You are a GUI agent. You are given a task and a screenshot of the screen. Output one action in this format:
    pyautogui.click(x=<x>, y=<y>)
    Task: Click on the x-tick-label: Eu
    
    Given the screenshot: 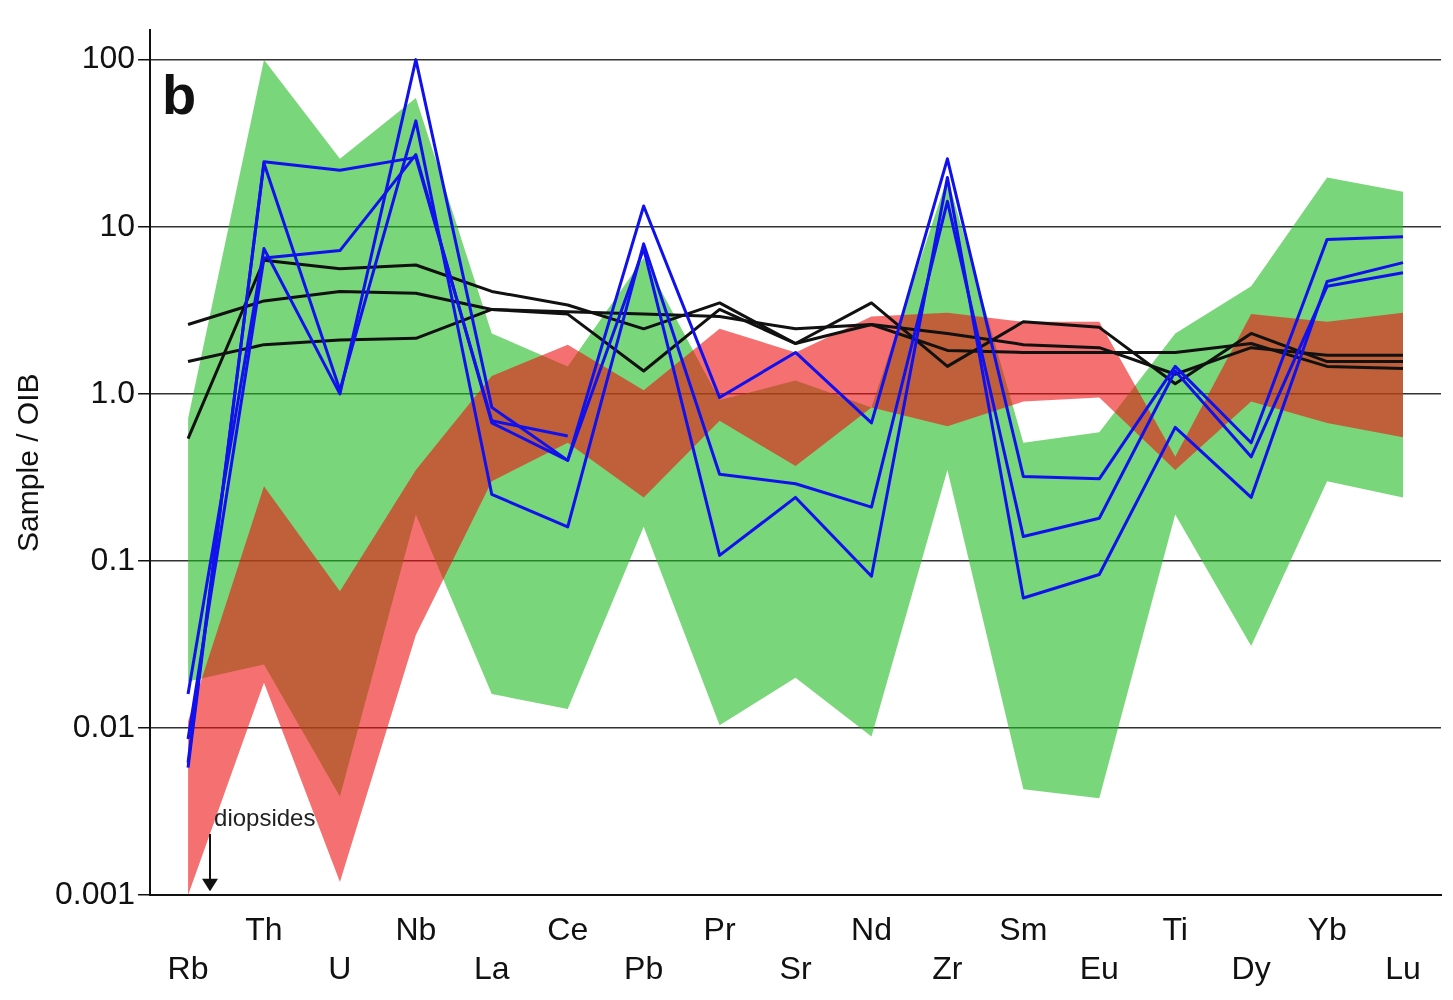 What is the action you would take?
    pyautogui.click(x=1099, y=967)
    